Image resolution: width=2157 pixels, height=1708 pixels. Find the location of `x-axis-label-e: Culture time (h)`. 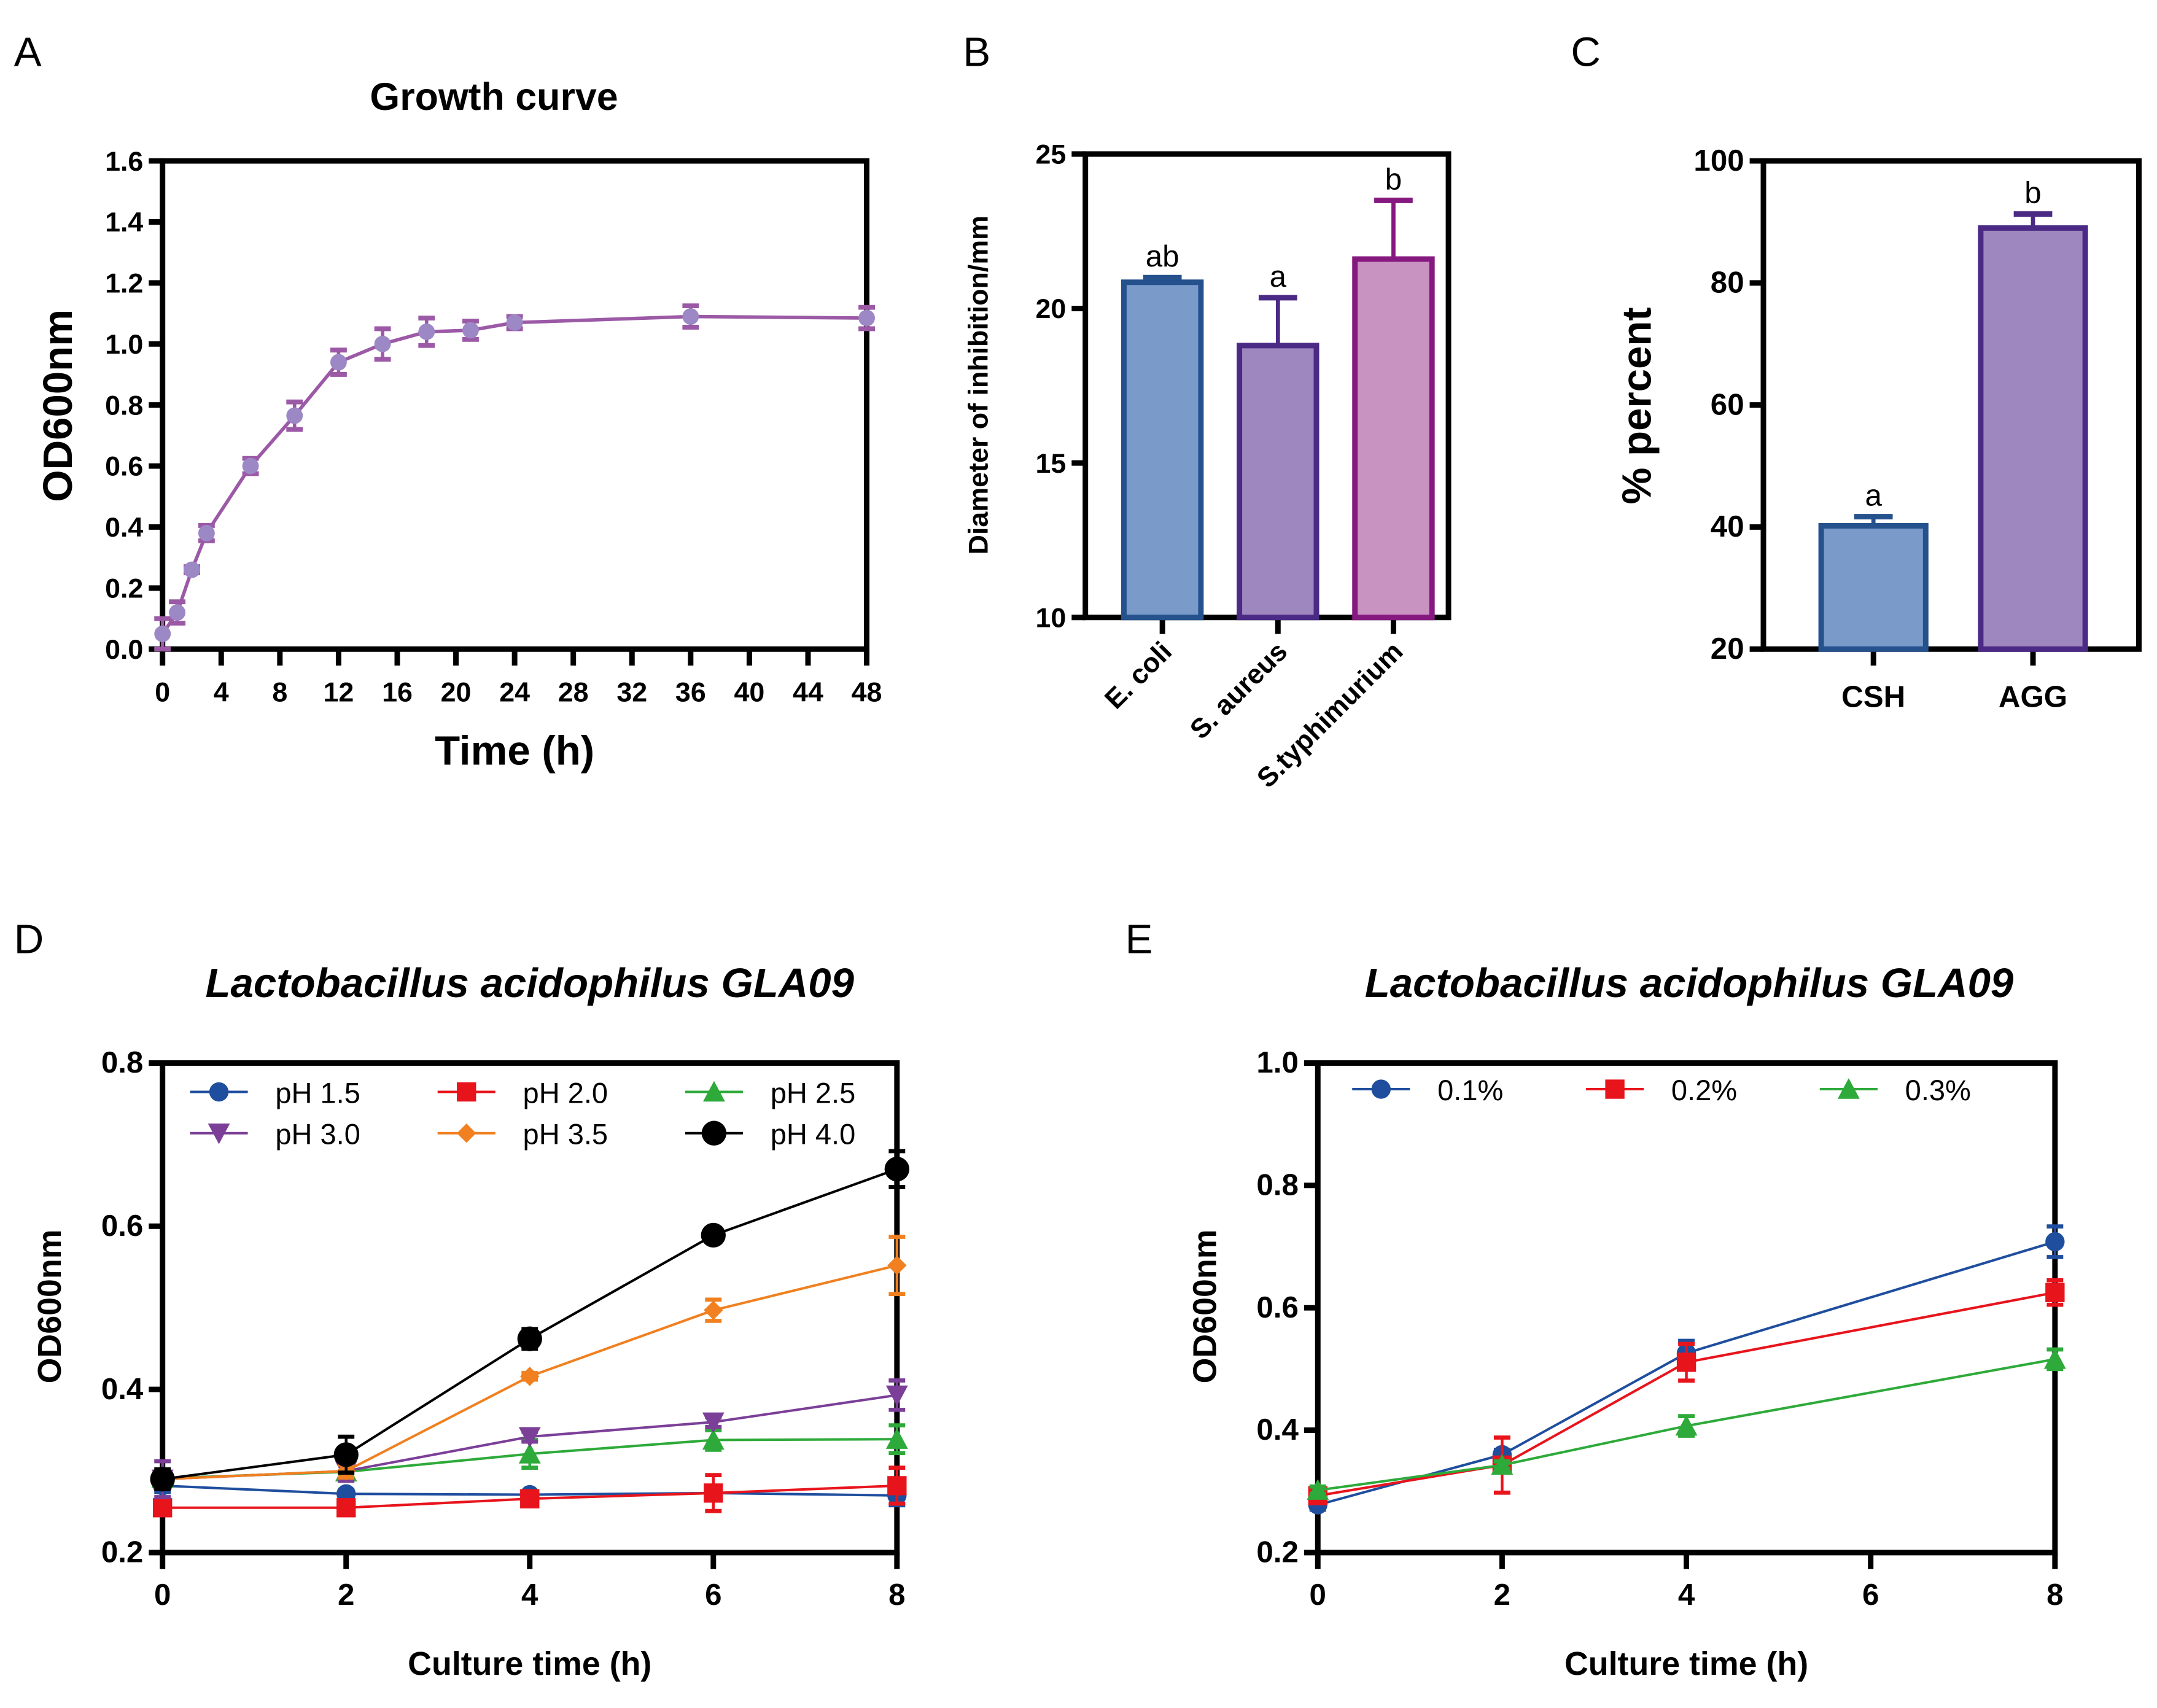

x-axis-label-e: Culture time (h) is located at coordinates (1686, 1663).